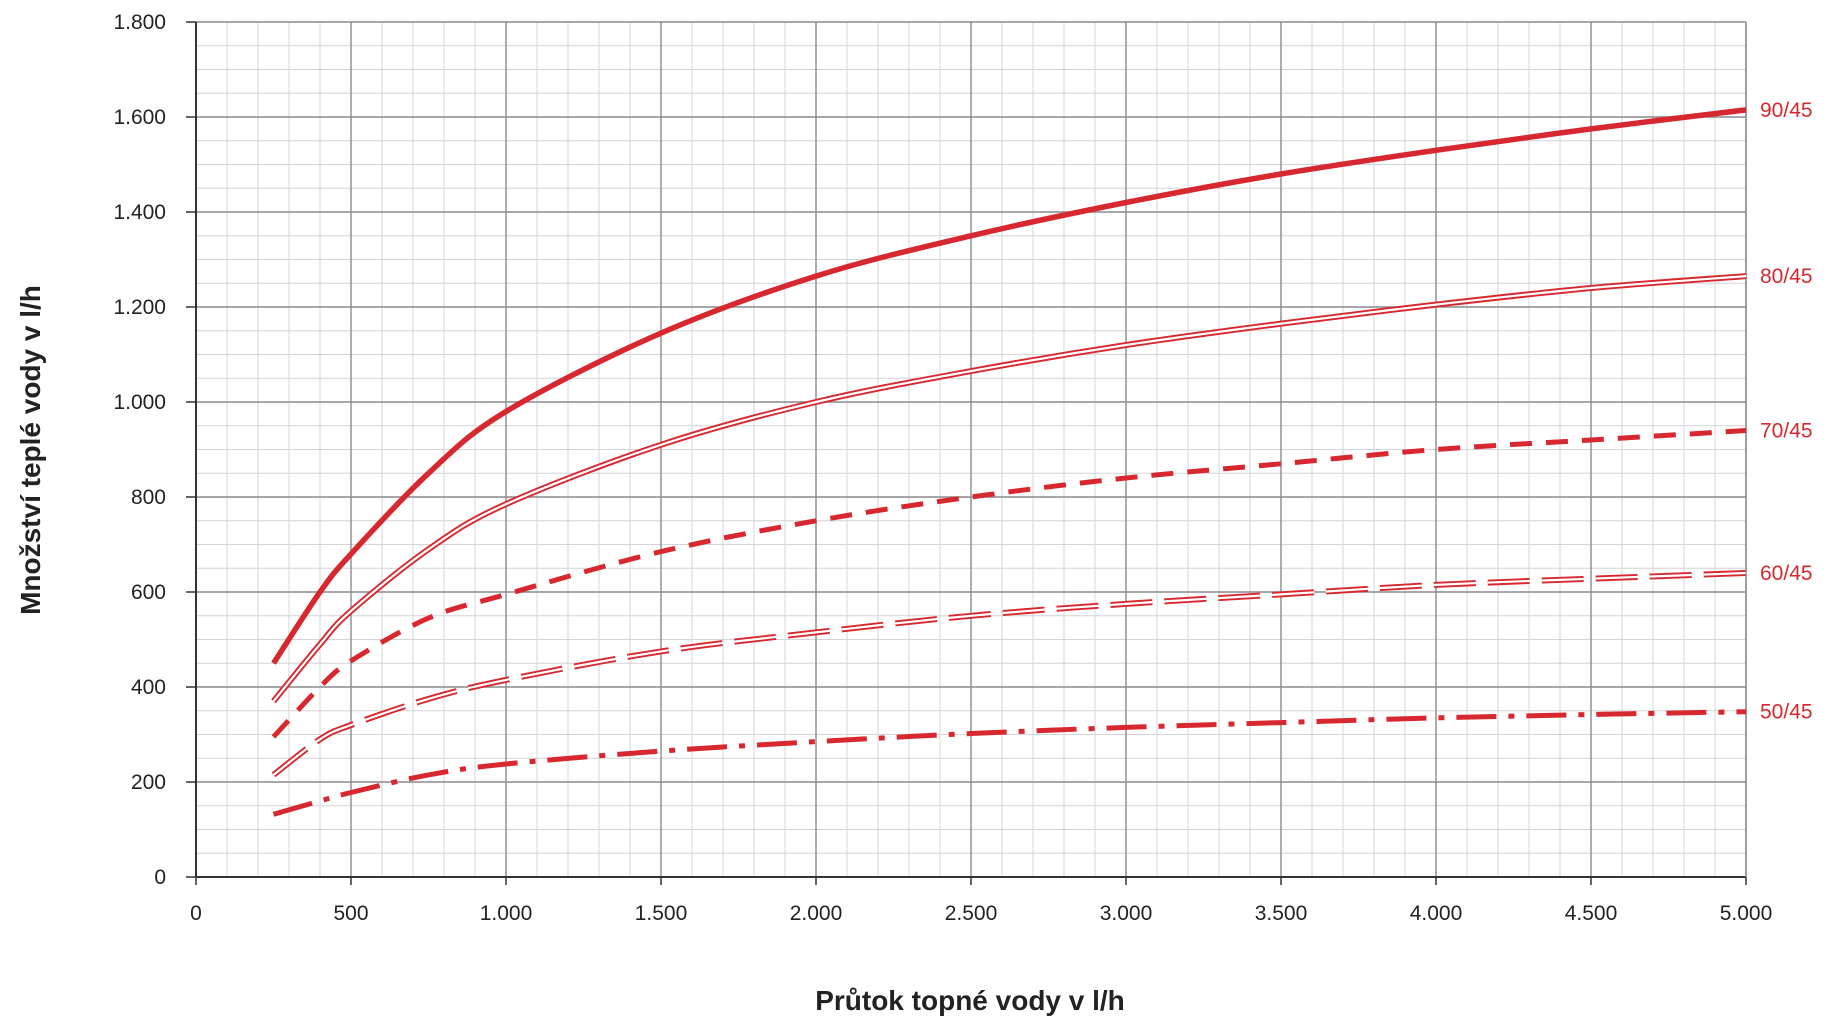 Image resolution: width=1829 pixels, height=1024 pixels. I want to click on series-line, so click(1009, 763).